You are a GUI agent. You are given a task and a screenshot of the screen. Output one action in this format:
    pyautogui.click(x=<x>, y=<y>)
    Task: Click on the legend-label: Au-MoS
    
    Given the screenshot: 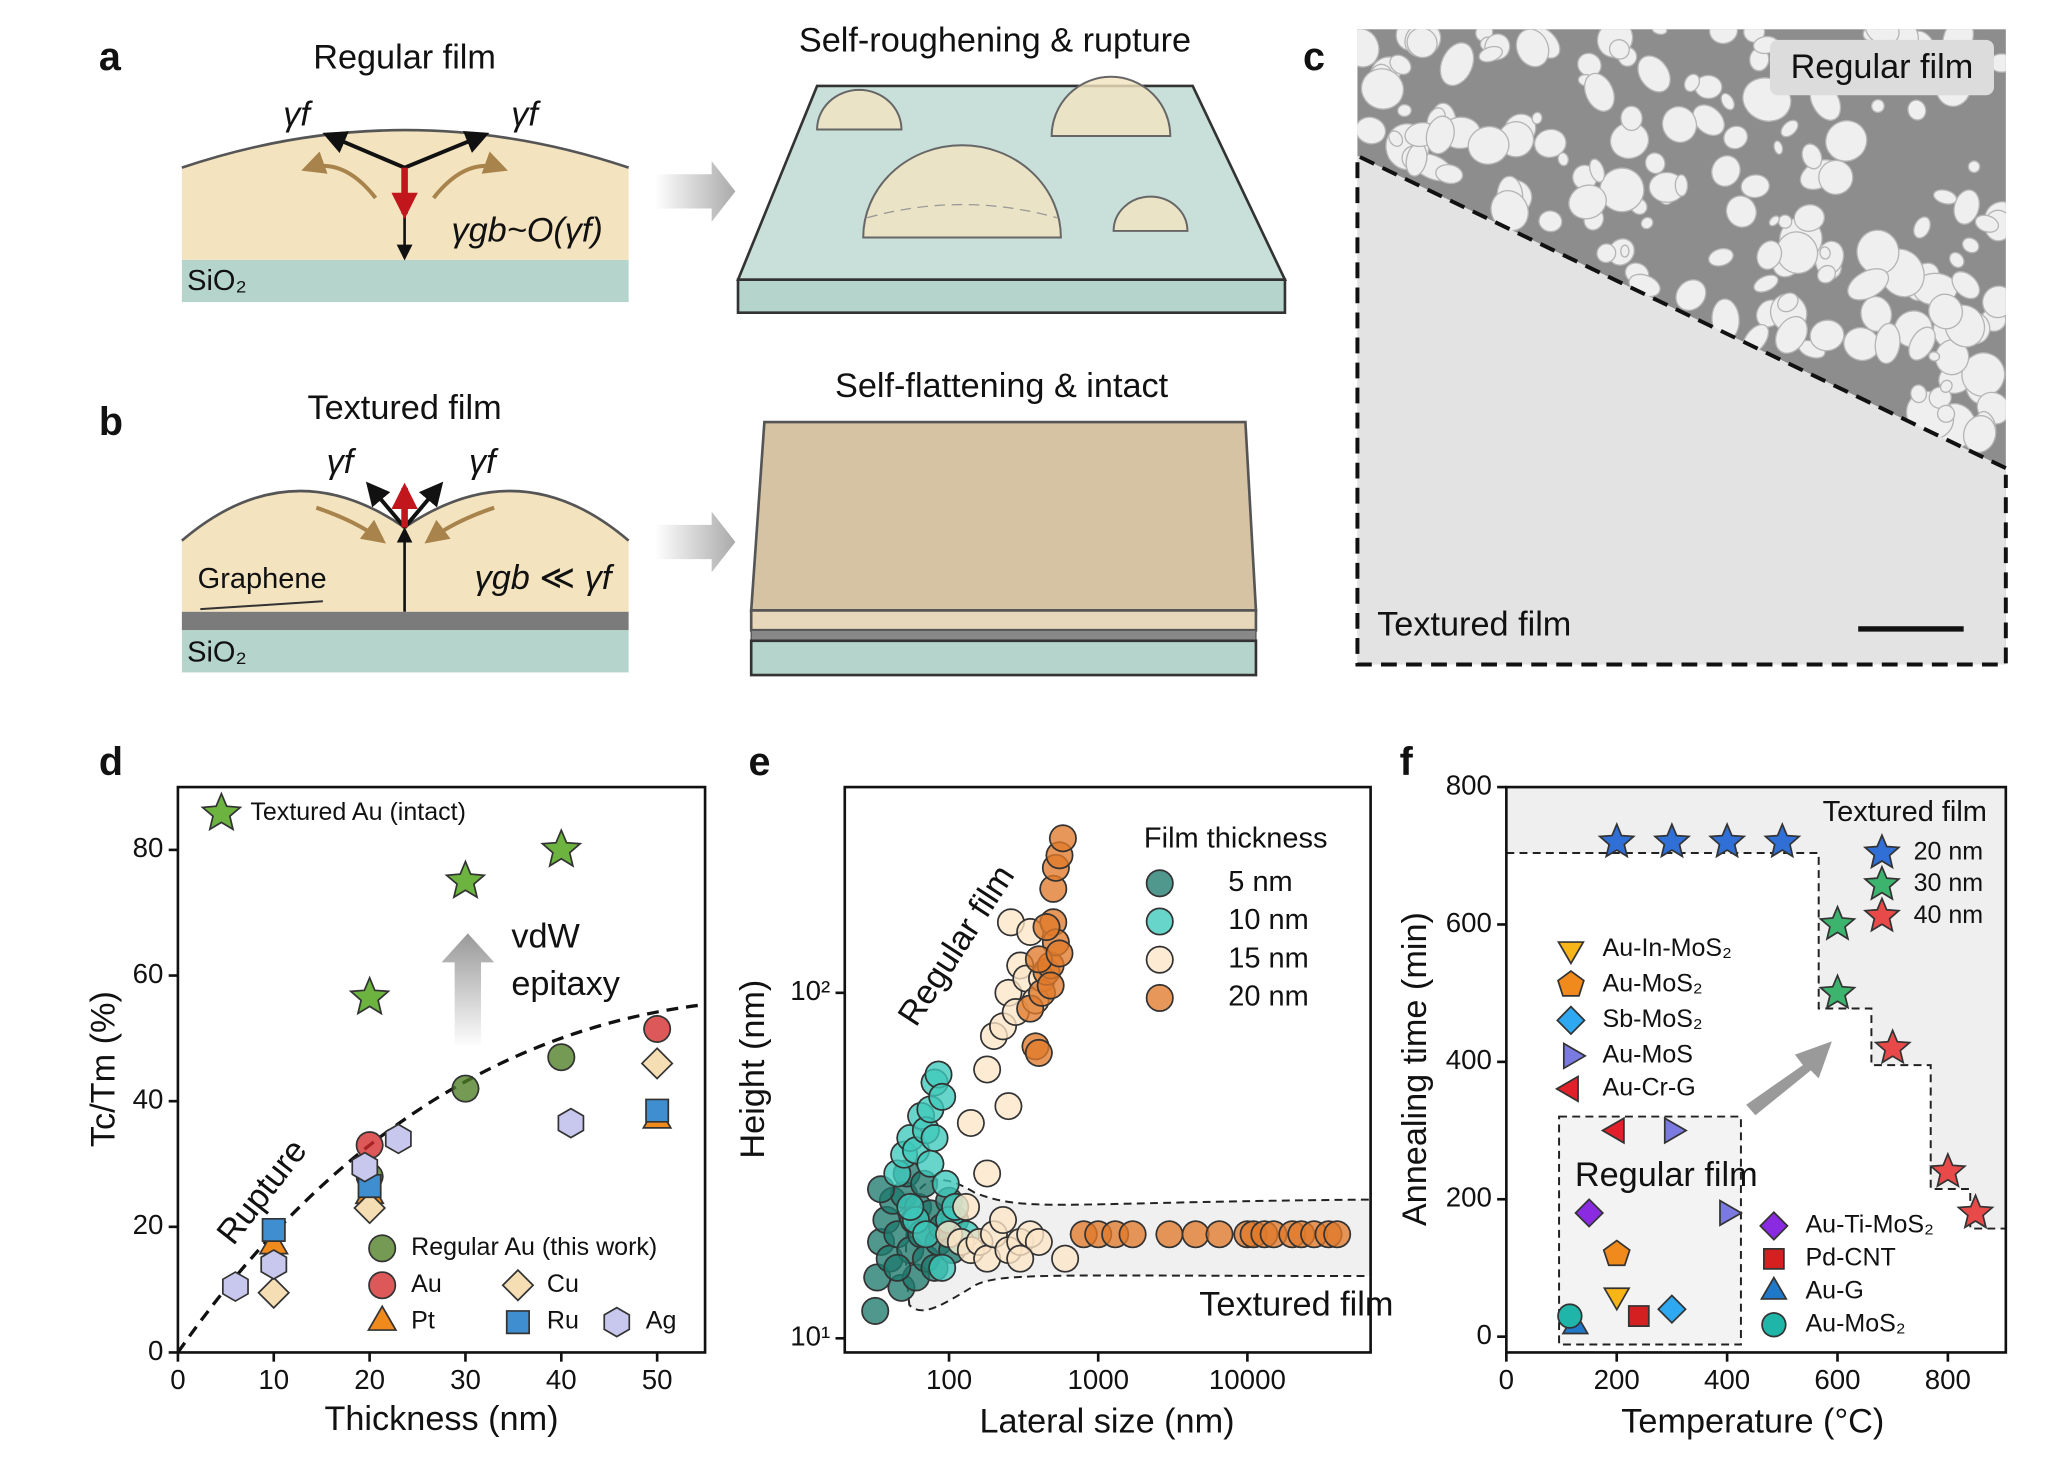 What is the action you would take?
    pyautogui.click(x=1648, y=1055)
    